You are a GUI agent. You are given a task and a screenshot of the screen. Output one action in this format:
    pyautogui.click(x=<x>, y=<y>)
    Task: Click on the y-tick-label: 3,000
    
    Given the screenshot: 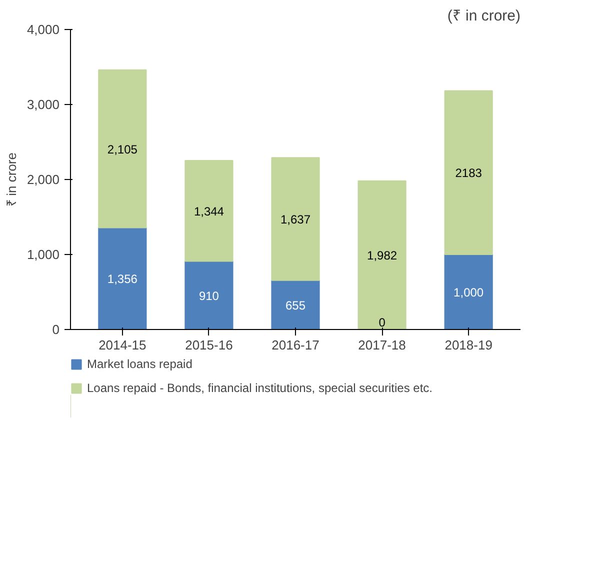 What is the action you would take?
    pyautogui.click(x=43, y=104)
    